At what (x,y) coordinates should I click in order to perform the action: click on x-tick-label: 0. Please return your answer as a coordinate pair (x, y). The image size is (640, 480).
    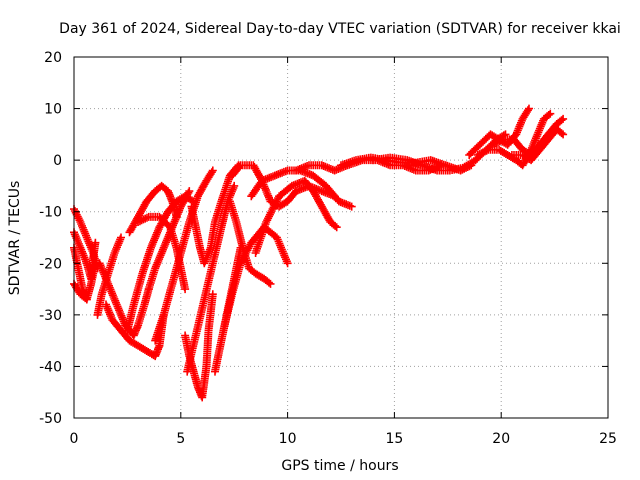
    Looking at the image, I should click on (74, 439).